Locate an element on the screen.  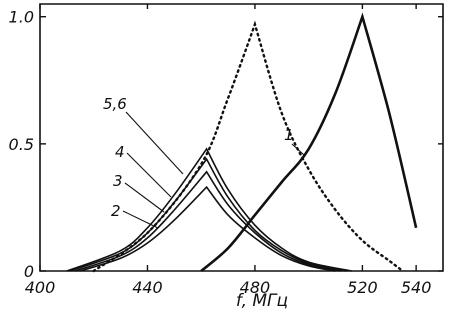
x-tick-label: 400 is located at coordinates (40, 287).